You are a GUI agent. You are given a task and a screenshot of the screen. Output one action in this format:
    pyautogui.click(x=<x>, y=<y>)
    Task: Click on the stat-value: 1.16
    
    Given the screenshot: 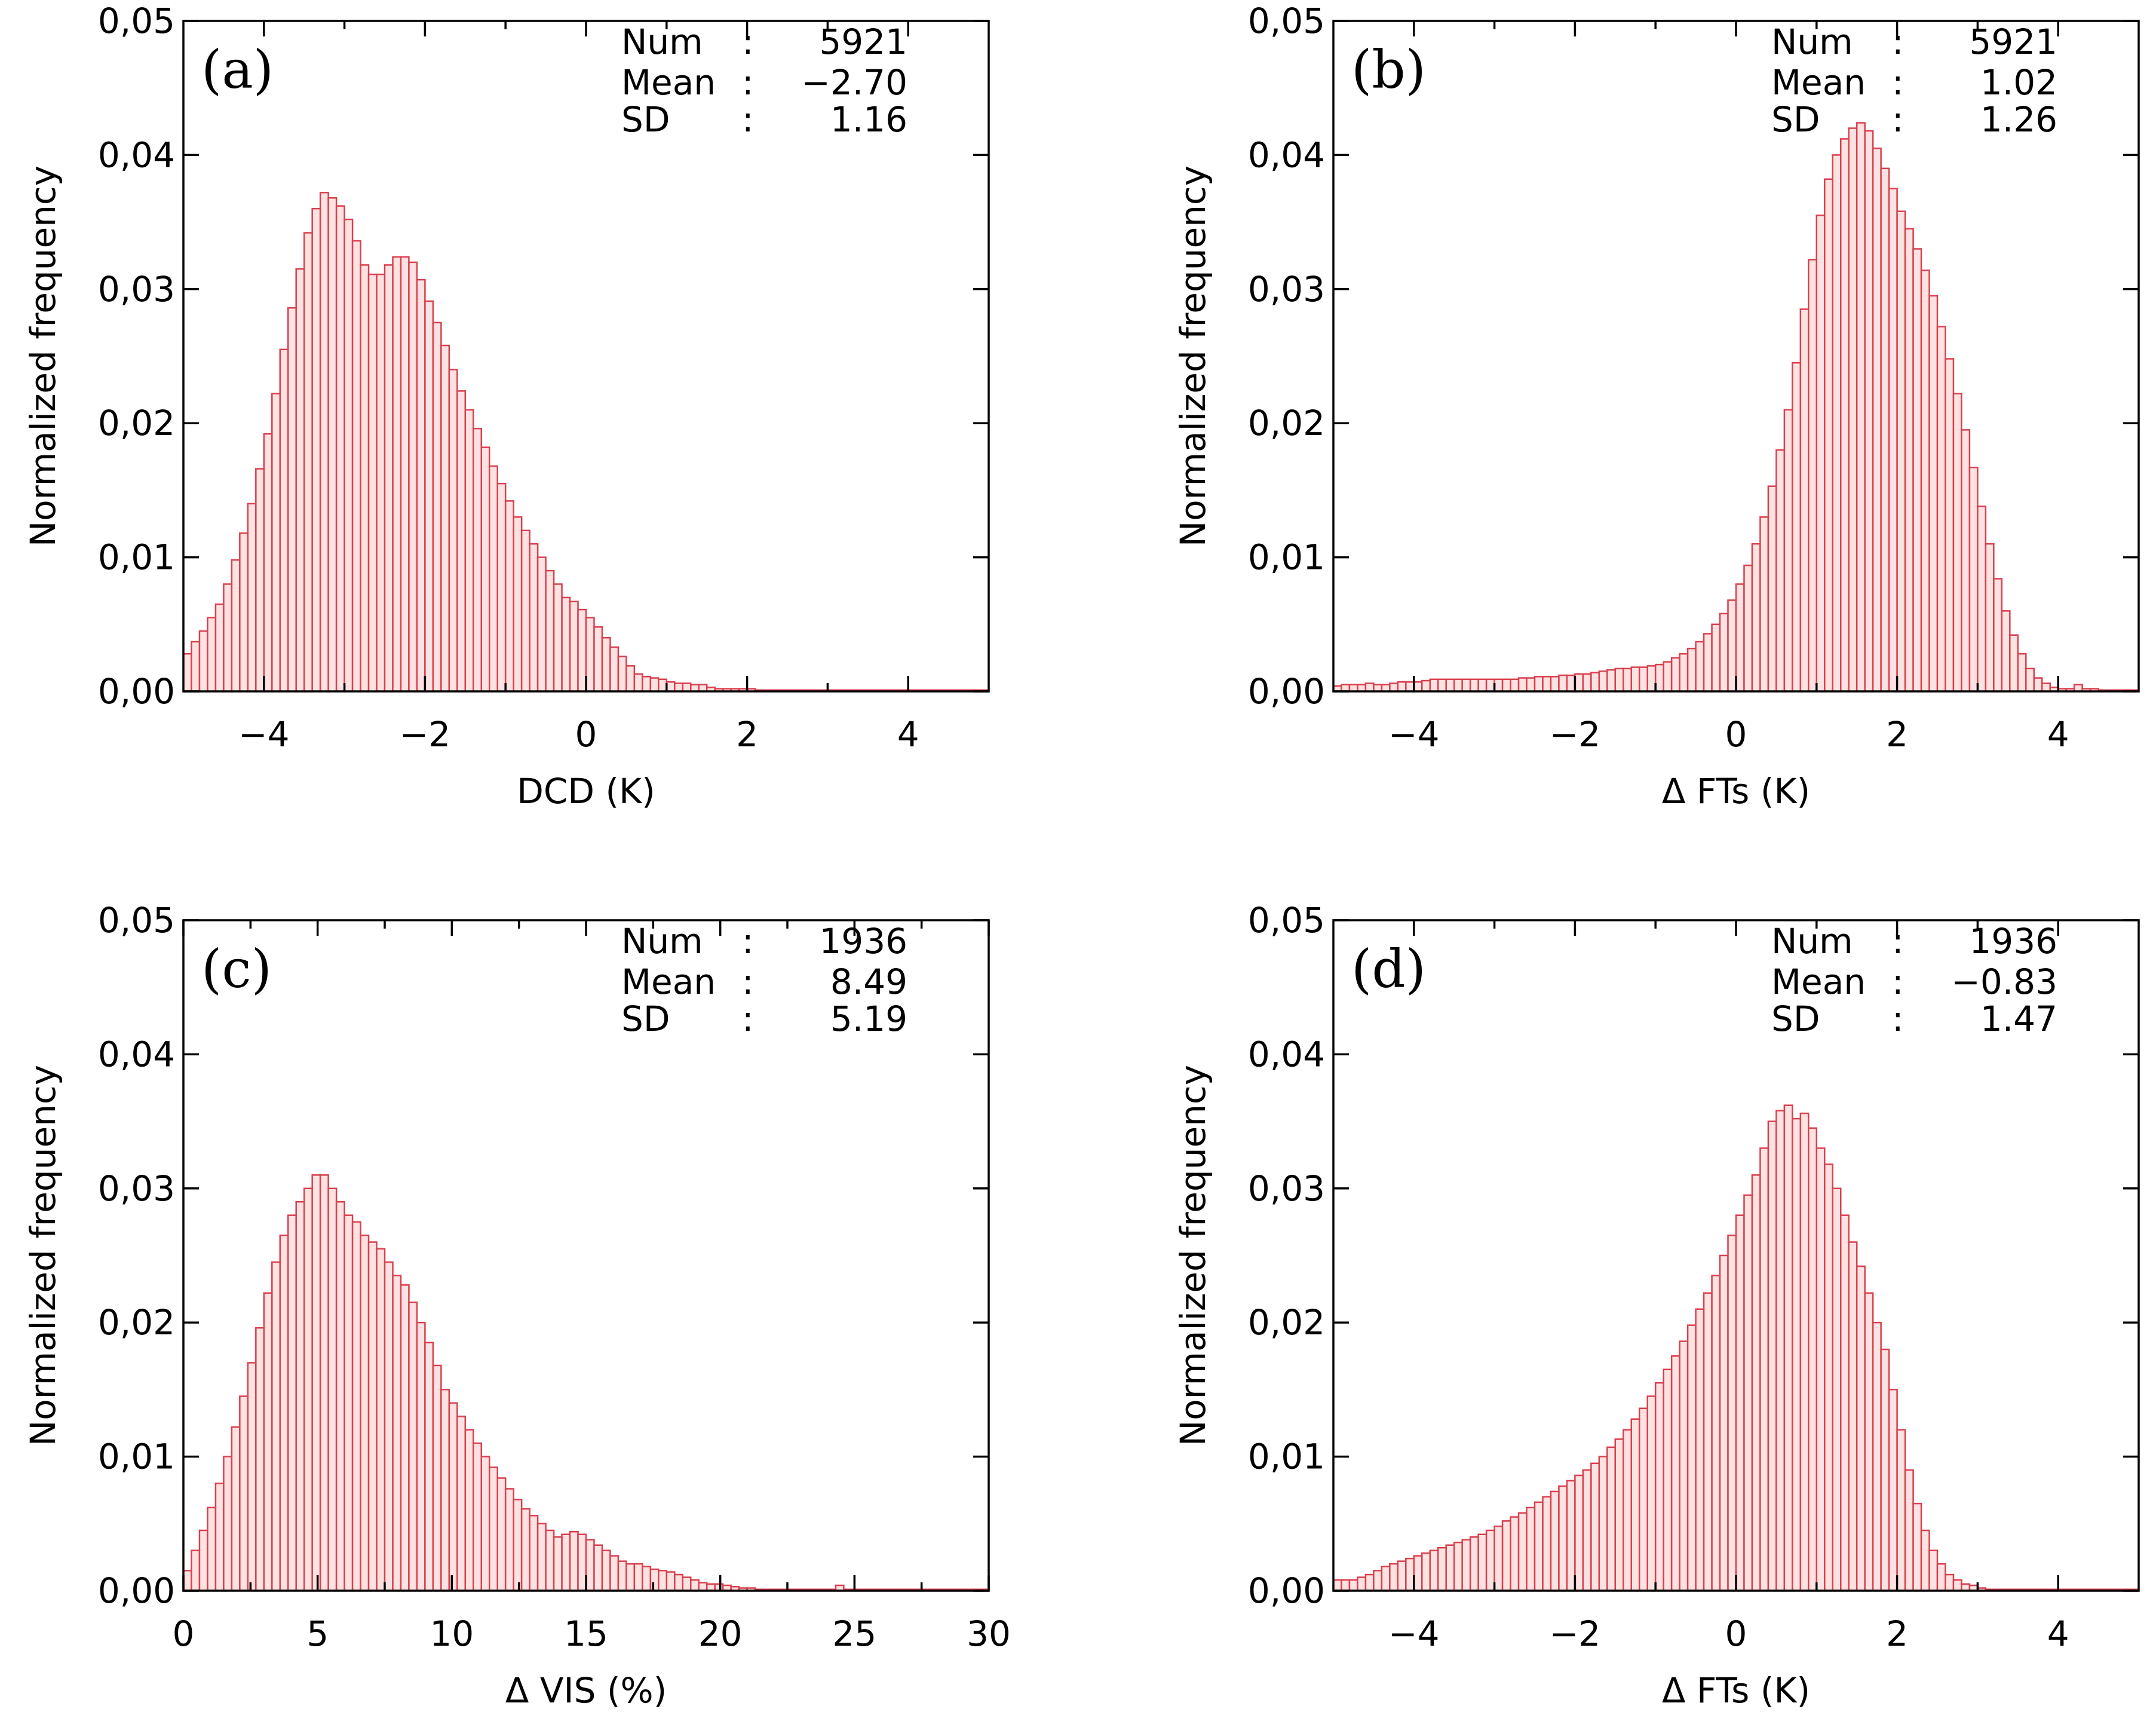 What is the action you would take?
    pyautogui.click(x=868, y=119)
    